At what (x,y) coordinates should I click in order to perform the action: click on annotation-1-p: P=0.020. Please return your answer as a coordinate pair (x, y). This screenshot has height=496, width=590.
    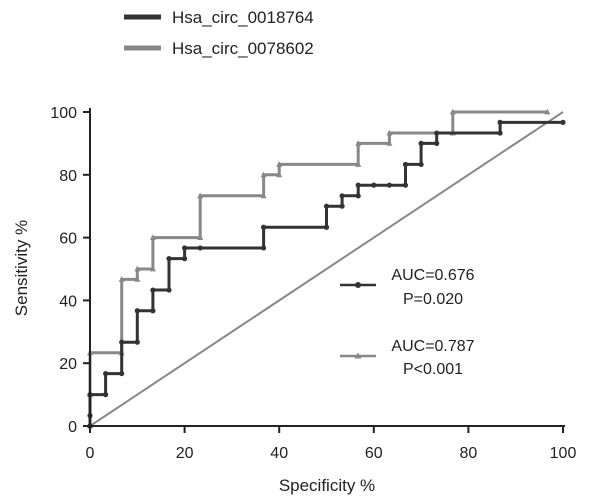
    Looking at the image, I should click on (433, 299).